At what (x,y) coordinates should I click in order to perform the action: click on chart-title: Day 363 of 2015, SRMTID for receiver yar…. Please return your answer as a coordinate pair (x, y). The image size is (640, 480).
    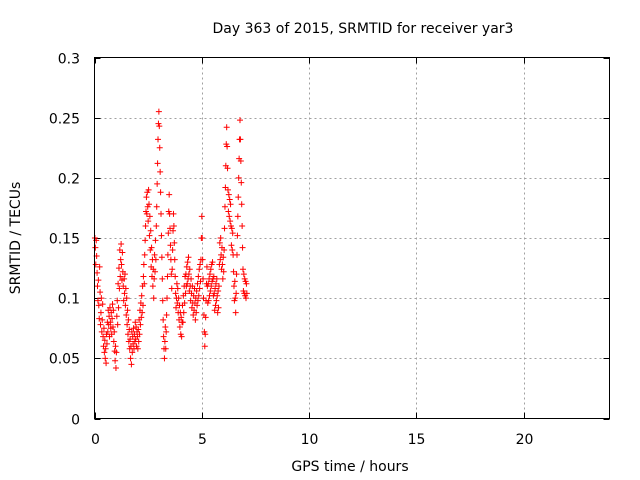
    Looking at the image, I should click on (363, 29).